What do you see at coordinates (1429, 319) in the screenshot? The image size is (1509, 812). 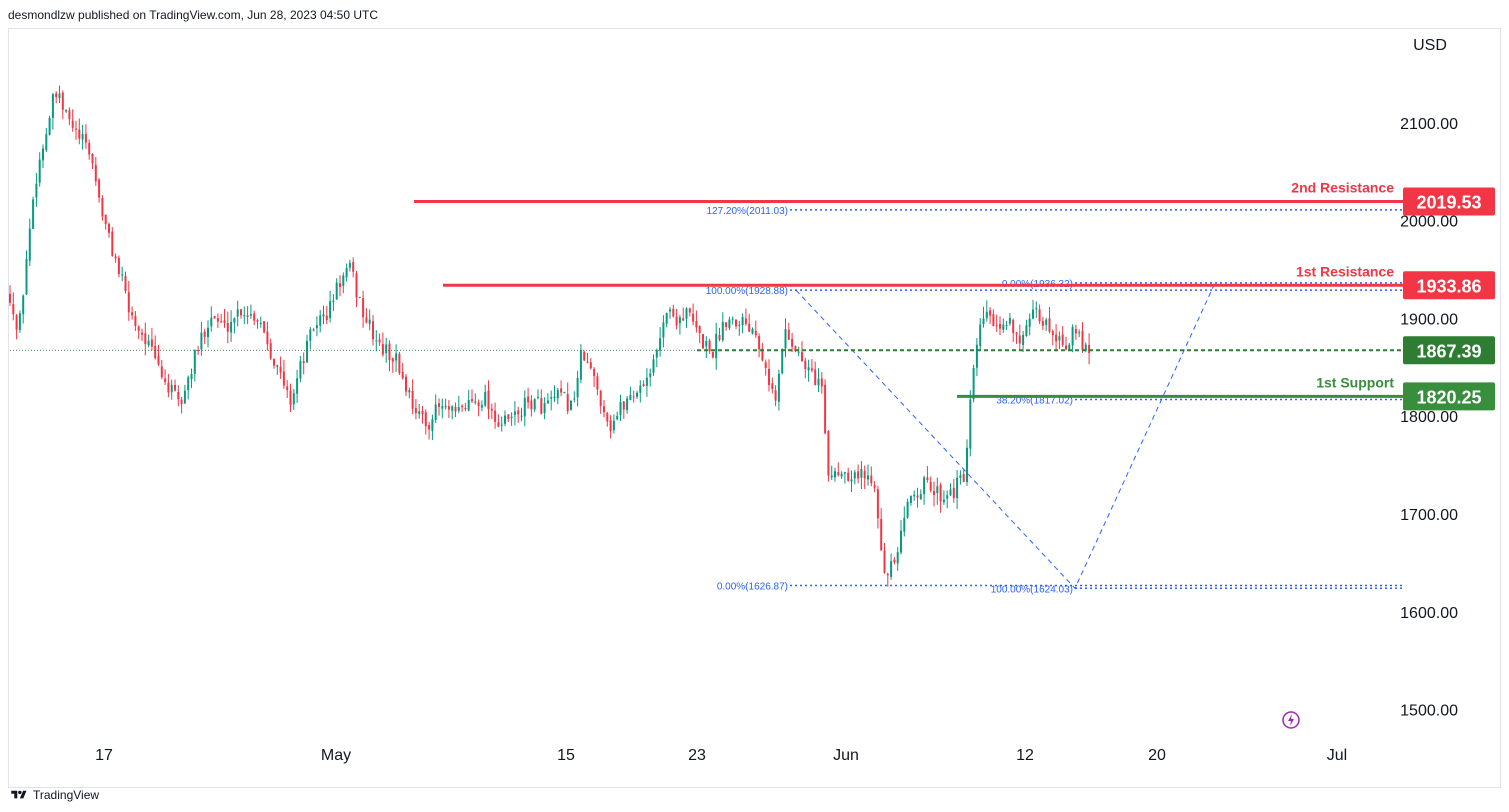 I see `y-axis-tick-label: 1900.00` at bounding box center [1429, 319].